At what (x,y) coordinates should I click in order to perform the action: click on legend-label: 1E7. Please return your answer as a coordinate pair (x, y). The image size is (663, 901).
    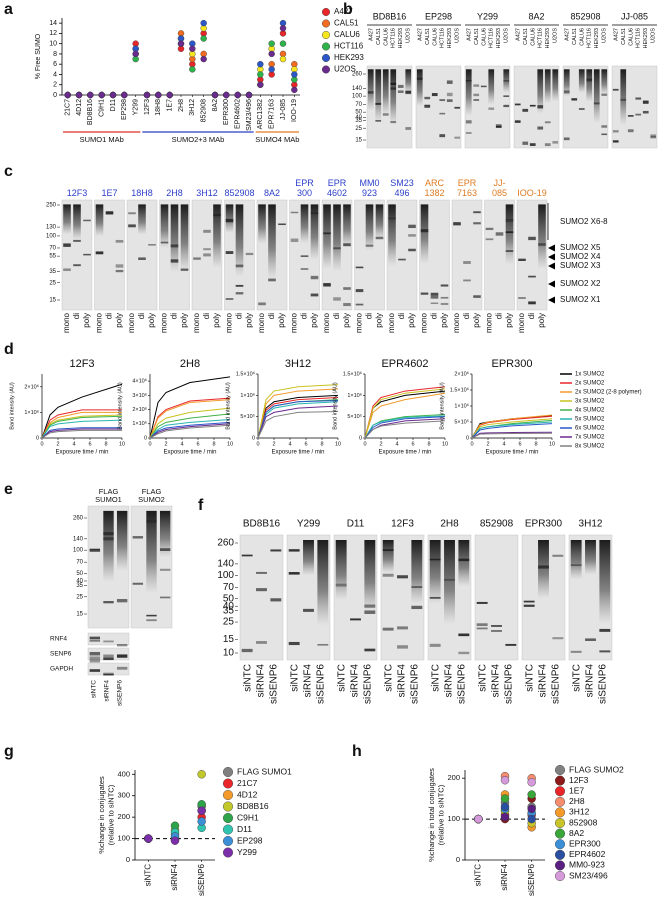
    Looking at the image, I should click on (576, 790).